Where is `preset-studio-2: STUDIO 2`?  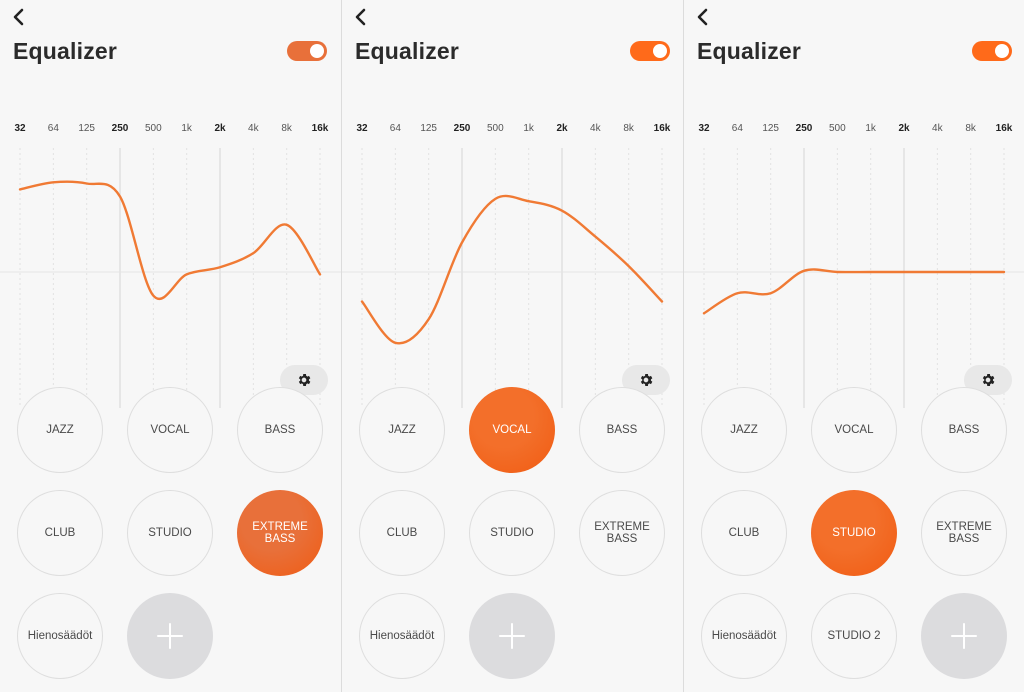
preset-studio-2: STUDIO 2 is located at coordinates (854, 636).